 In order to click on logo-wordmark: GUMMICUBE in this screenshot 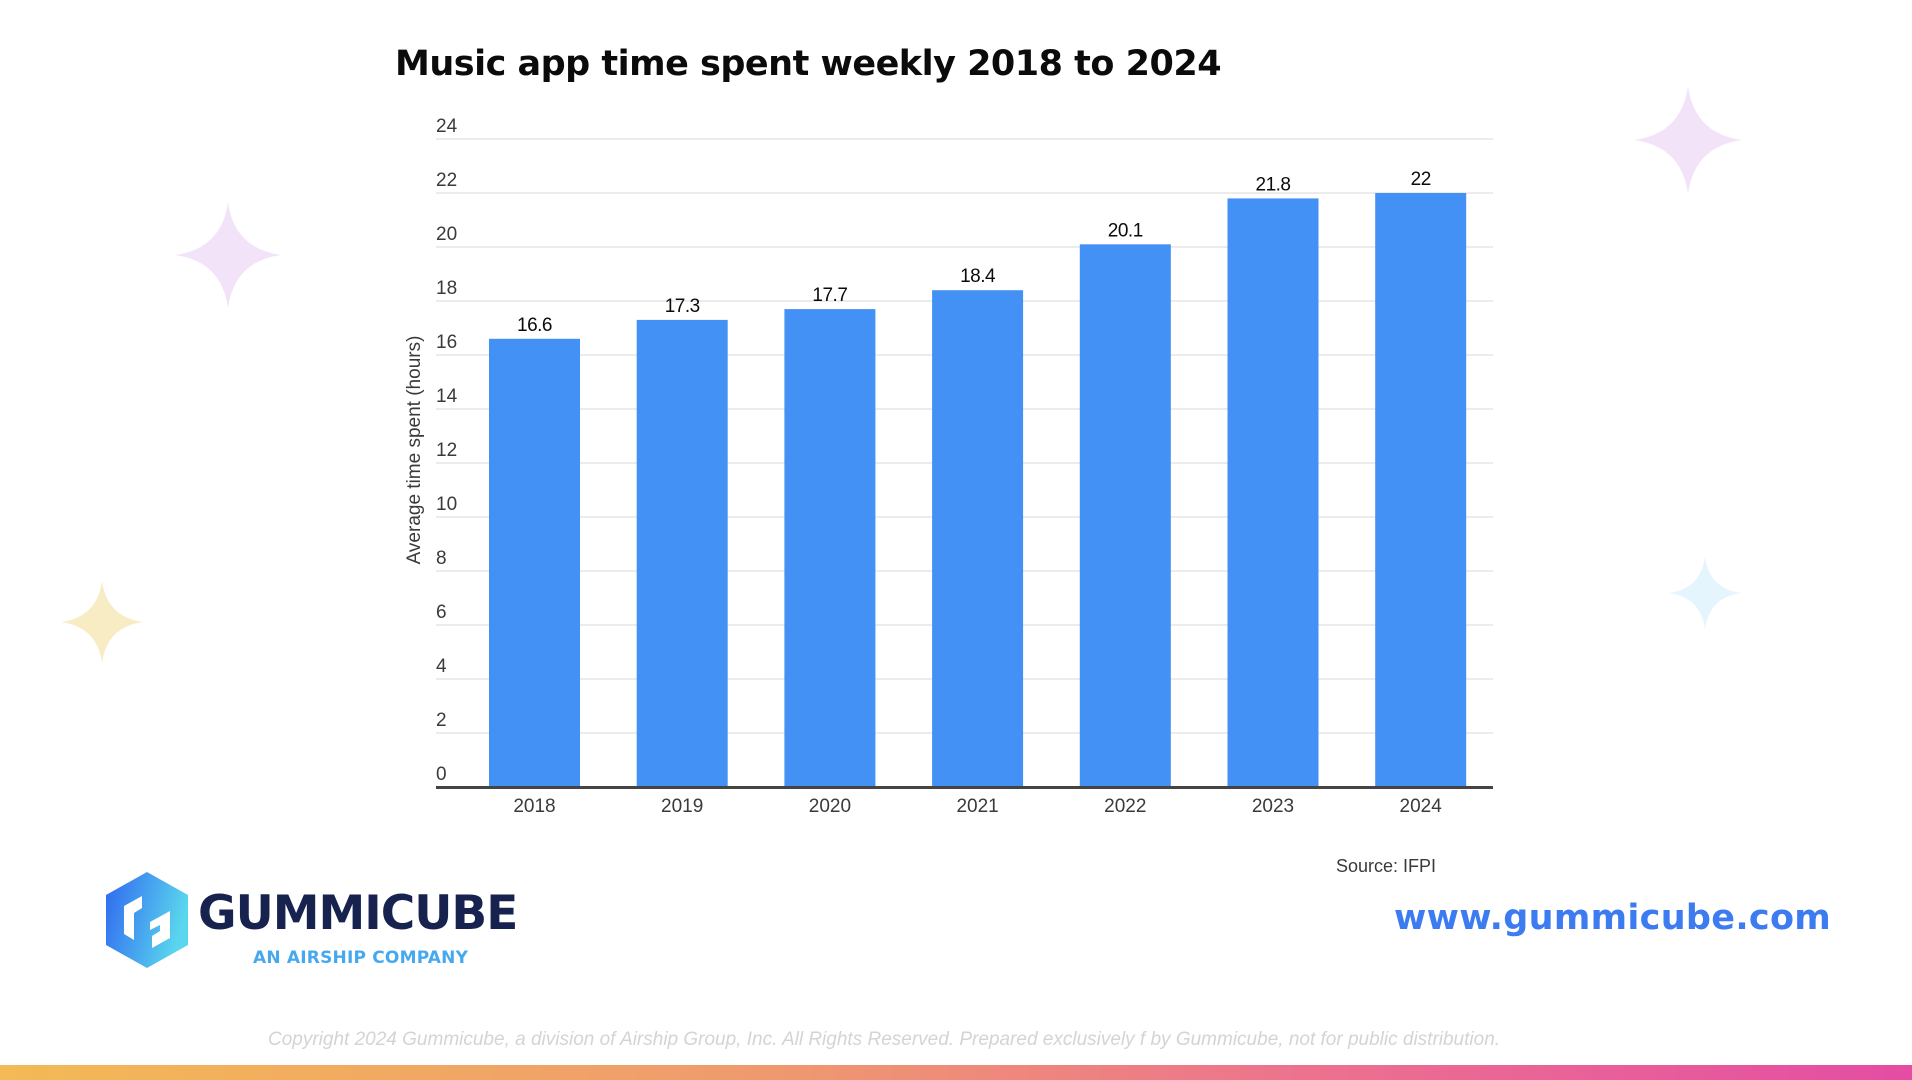, I will do `click(358, 913)`.